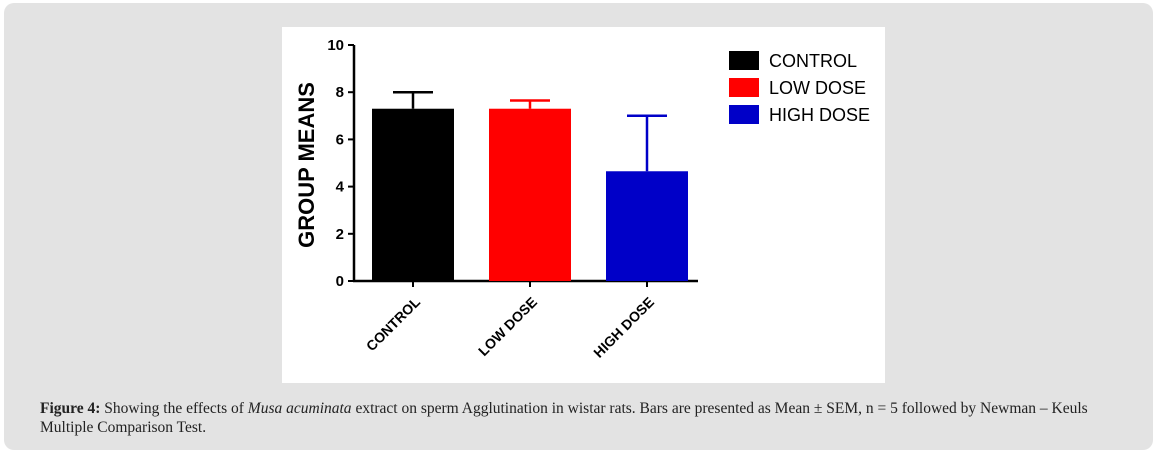 This screenshot has width=1157, height=455. Describe the element at coordinates (813, 61) in the screenshot. I see `legend-label-0: CONTROL` at that location.